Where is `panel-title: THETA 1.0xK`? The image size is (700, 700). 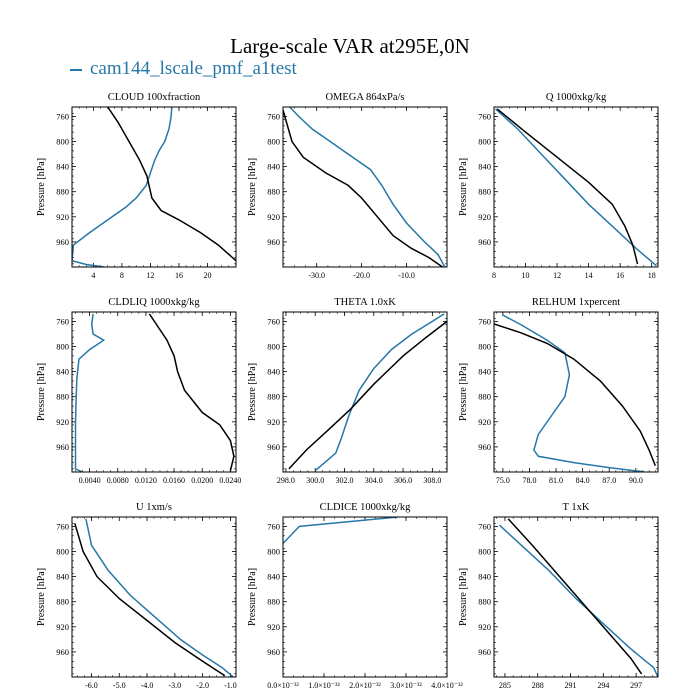
panel-title: THETA 1.0xK is located at coordinates (365, 302).